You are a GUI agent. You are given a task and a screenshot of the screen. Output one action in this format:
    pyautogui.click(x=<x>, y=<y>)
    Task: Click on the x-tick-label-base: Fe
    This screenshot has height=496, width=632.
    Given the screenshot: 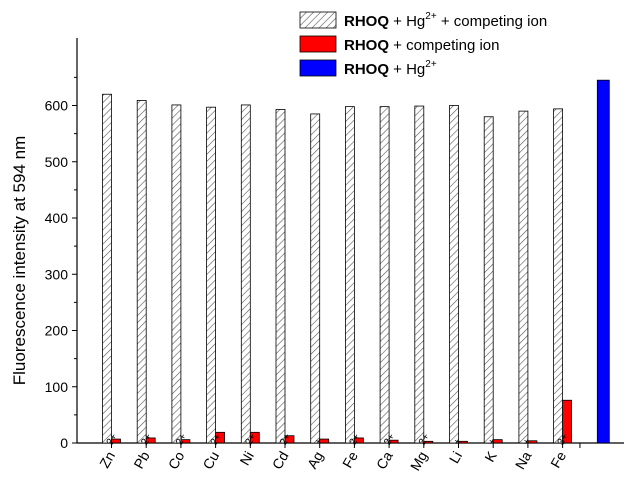 What is the action you would take?
    pyautogui.click(x=350, y=459)
    